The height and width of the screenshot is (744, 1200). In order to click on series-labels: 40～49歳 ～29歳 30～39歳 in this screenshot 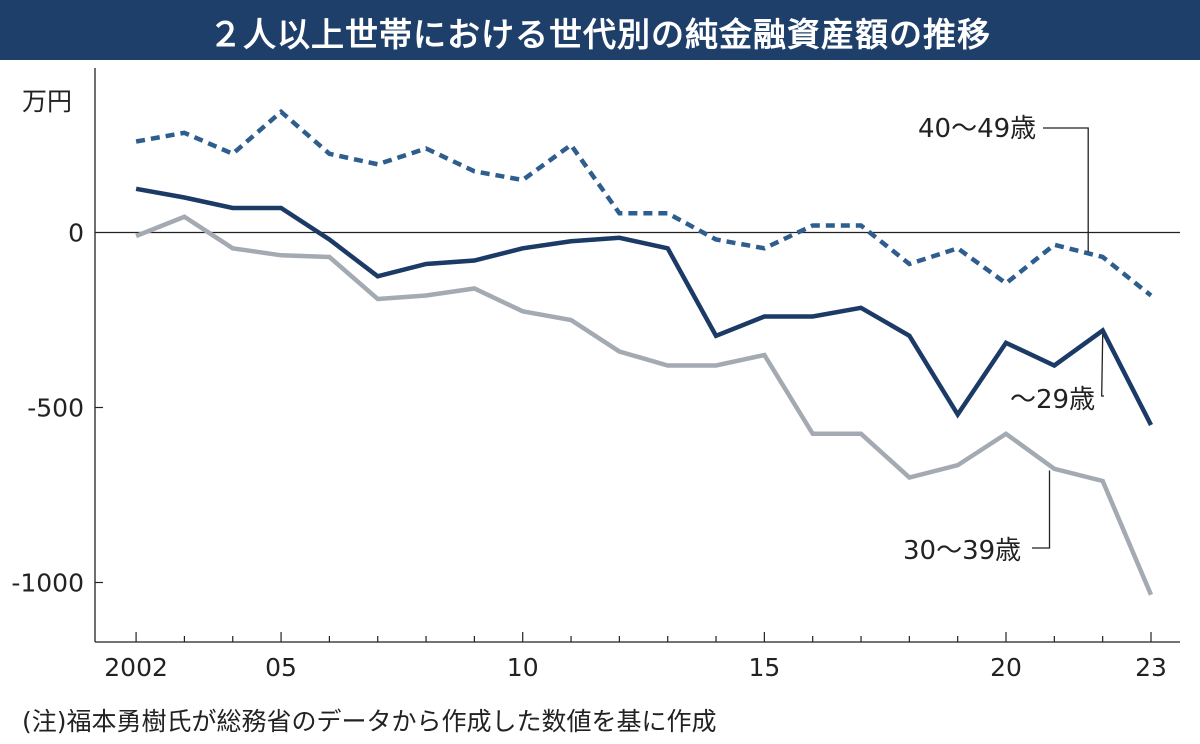, I will do `click(1003, 340)`.